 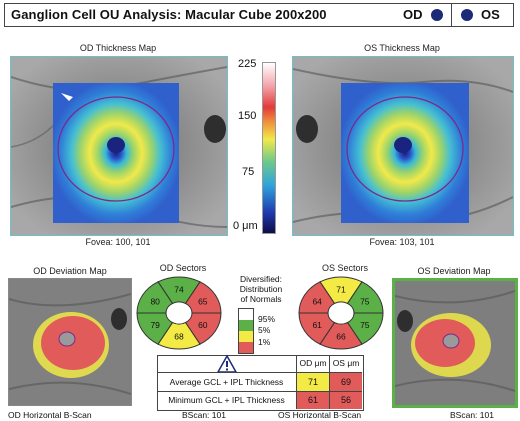 What do you see at coordinates (345, 382) in the screenshot?
I see `table-cell-os-avg: 69` at bounding box center [345, 382].